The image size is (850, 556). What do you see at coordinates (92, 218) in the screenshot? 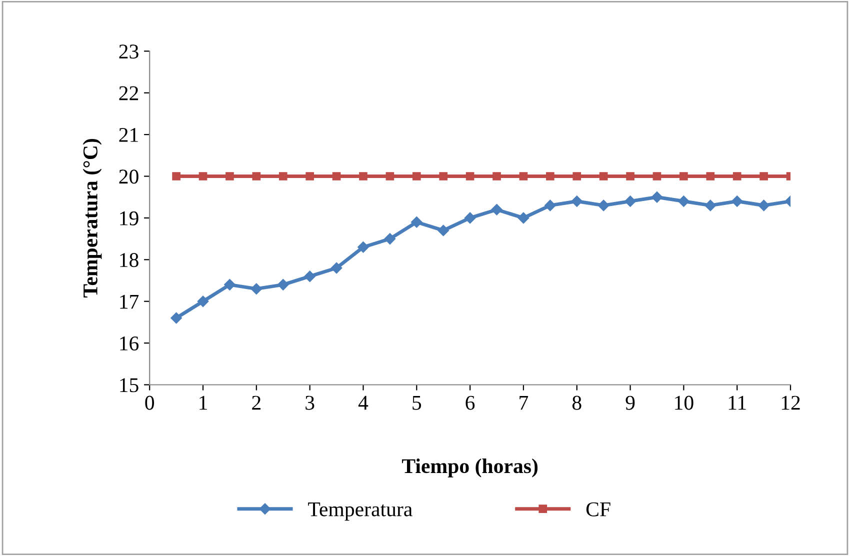
I see `y-axis-title: Temperatura (°C)` at bounding box center [92, 218].